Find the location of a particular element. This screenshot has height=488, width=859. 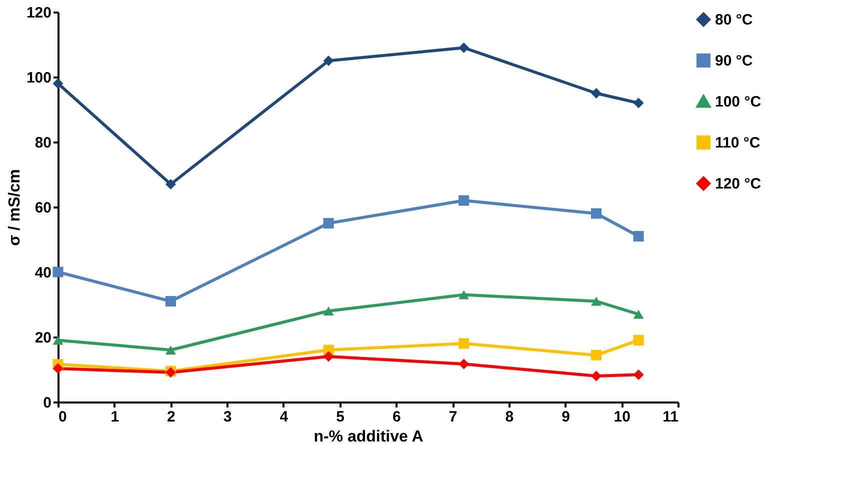

legend-label: 120 °C is located at coordinates (738, 184).